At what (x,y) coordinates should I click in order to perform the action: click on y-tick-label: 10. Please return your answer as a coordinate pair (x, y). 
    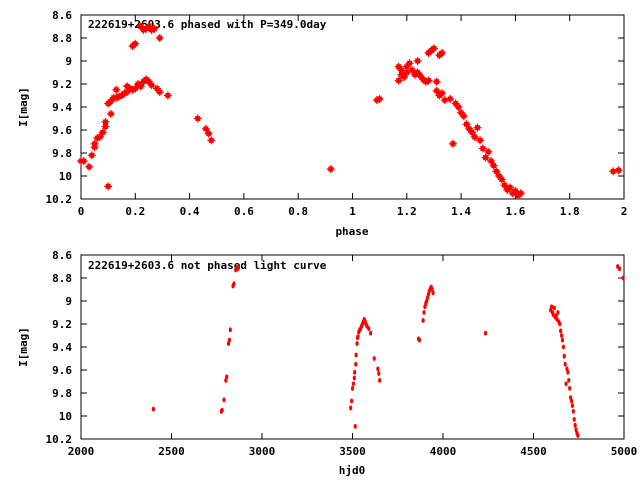
    Looking at the image, I should click on (65, 416).